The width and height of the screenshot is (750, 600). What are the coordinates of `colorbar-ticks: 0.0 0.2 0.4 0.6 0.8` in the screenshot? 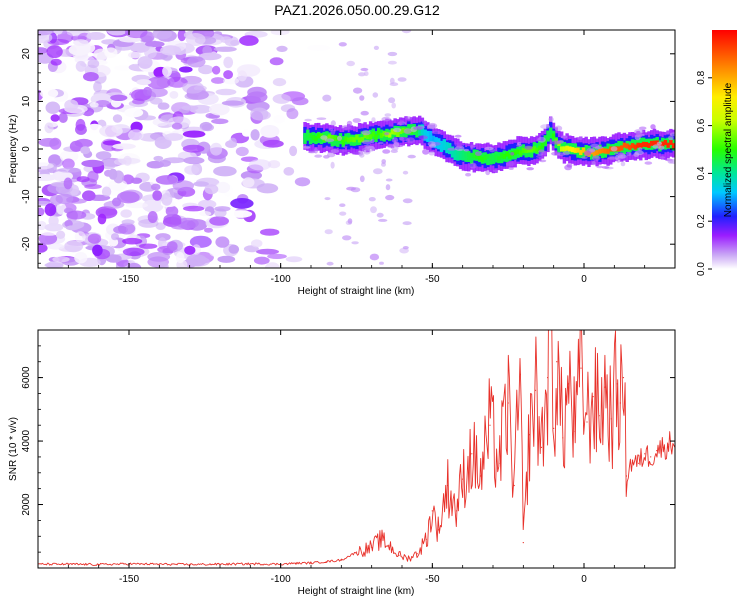 It's located at (704, 173).